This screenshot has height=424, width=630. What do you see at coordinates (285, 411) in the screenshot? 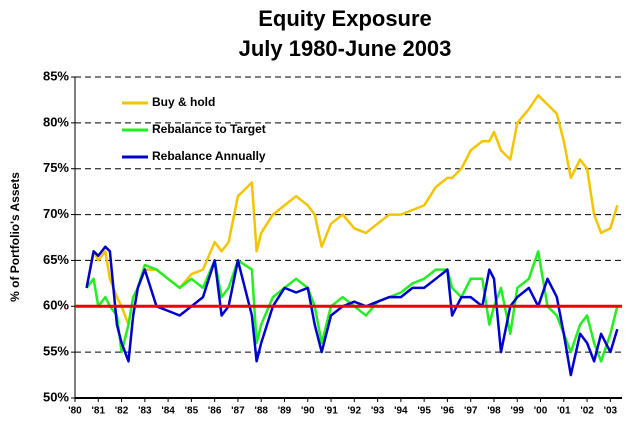
I see `x-tick-label: '89` at bounding box center [285, 411].